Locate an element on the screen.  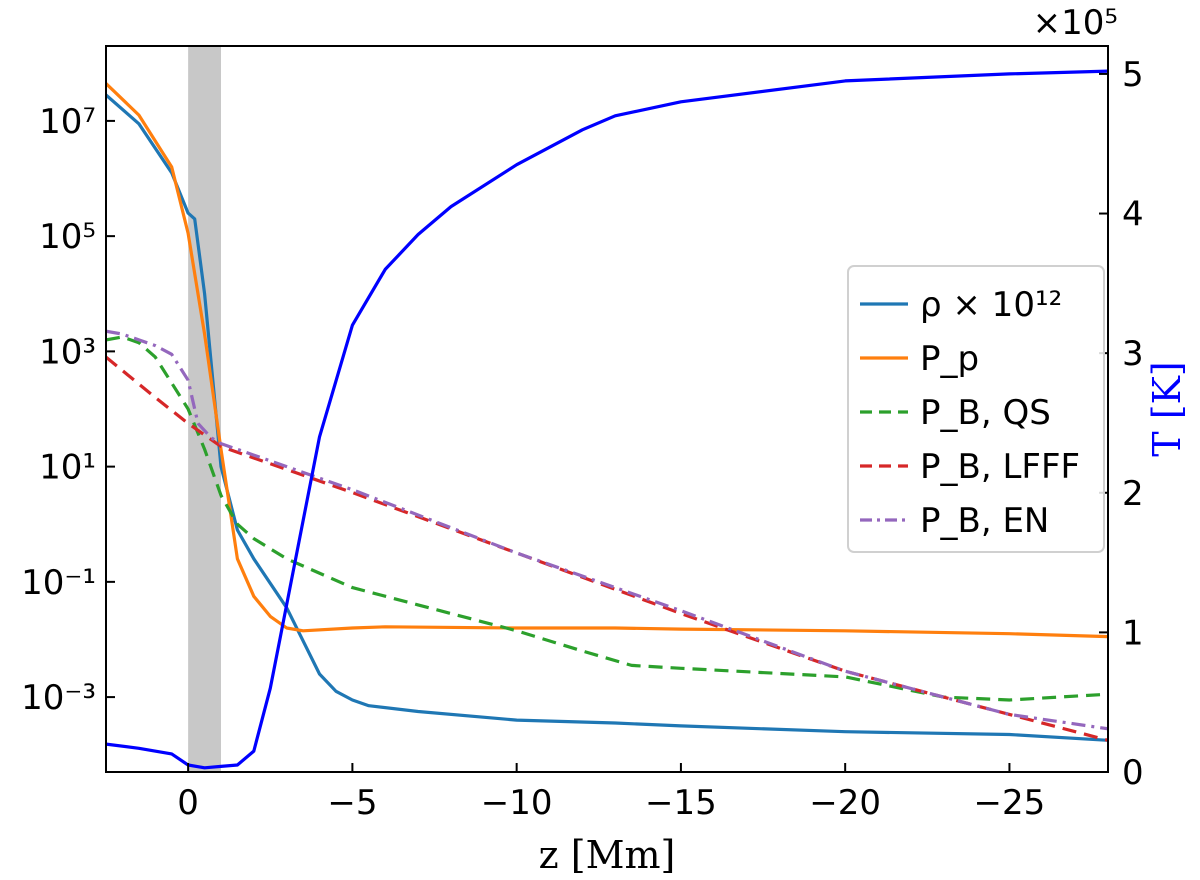
x-tick-label: 0 is located at coordinates (188, 803).